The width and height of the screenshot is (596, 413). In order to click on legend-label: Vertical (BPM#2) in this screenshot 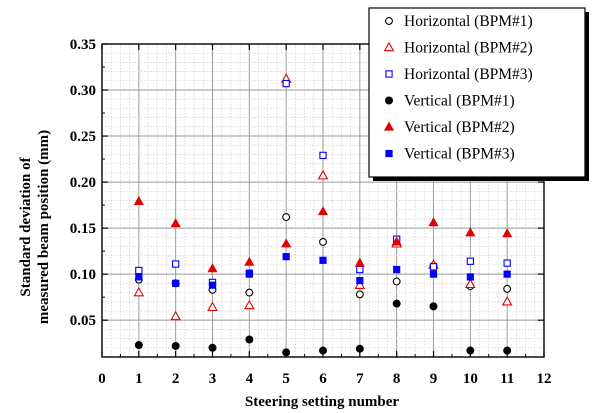, I will do `click(459, 127)`.